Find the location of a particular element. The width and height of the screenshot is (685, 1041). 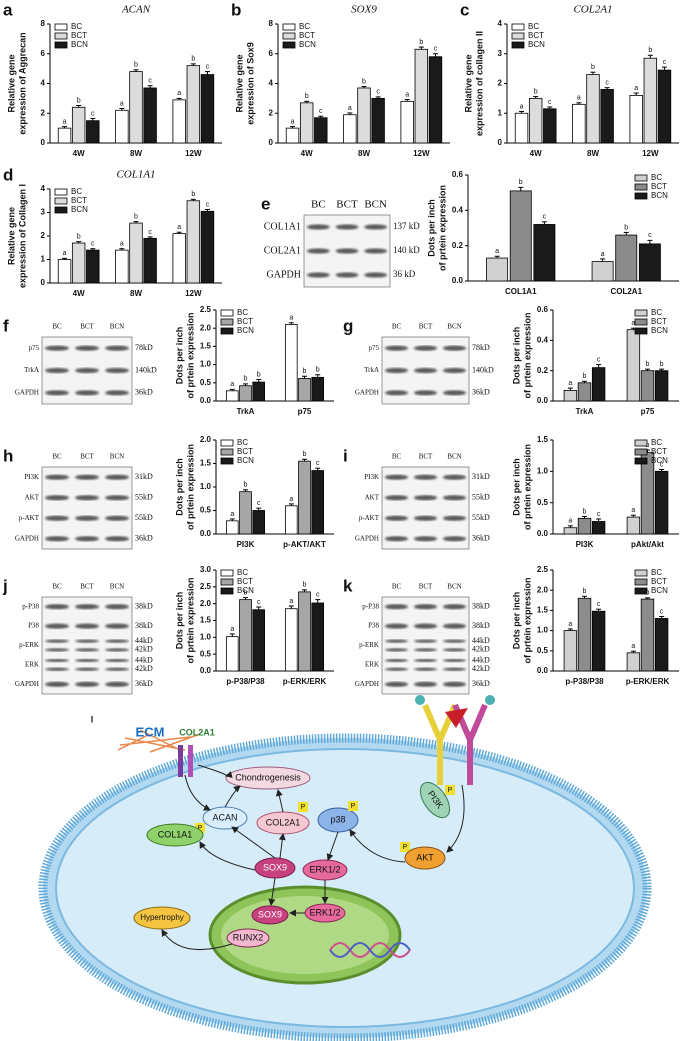

x-tick-label: TrkA is located at coordinates (585, 411).